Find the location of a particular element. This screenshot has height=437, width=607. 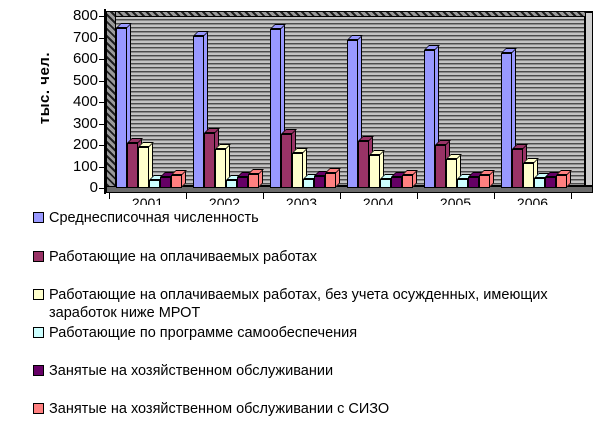

x-axis-labels: 2001 2002 2003 2004 2005 2006 is located at coordinates (303, 200).